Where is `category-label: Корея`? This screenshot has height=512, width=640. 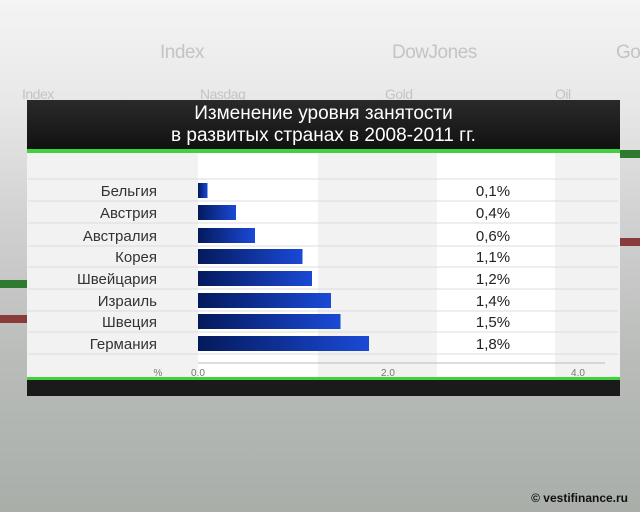
category-label: Корея is located at coordinates (136, 257).